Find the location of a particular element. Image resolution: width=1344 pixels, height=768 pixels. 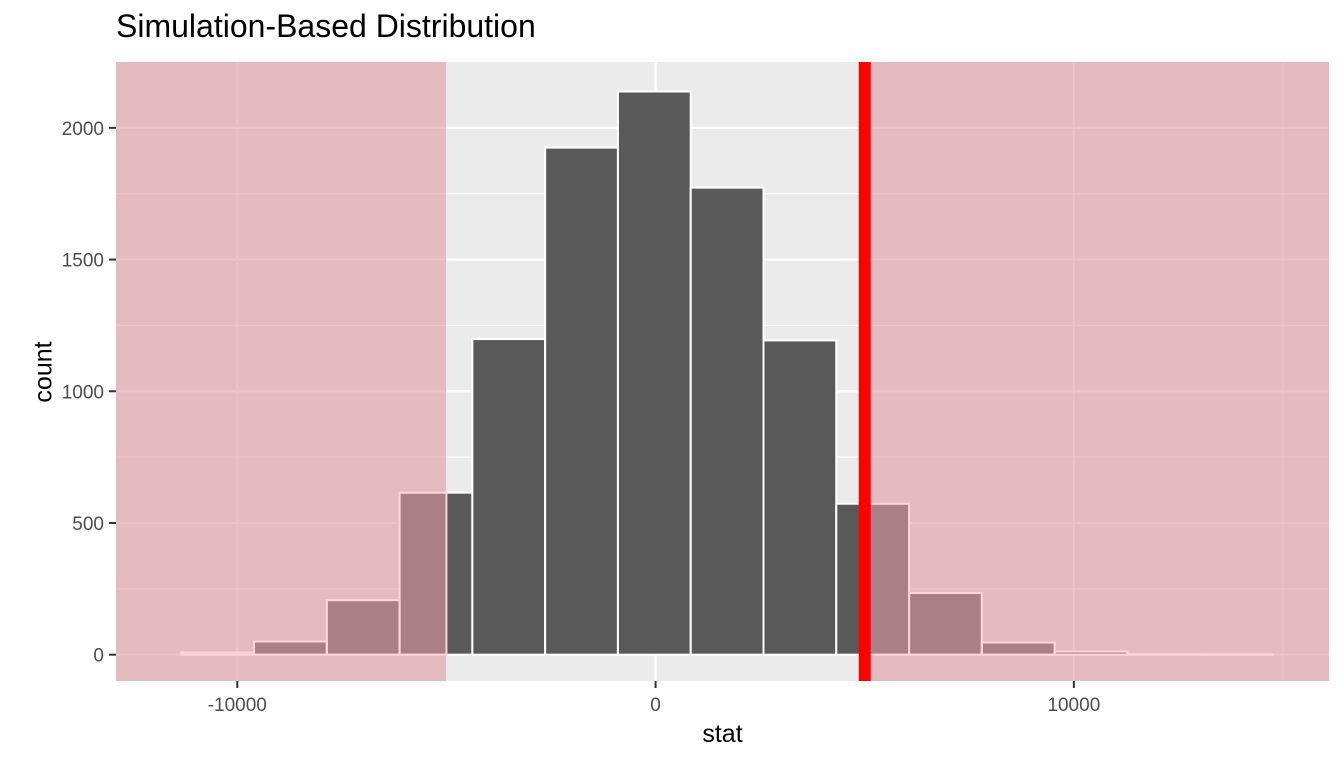

y-axis-label: count is located at coordinates (43, 372).